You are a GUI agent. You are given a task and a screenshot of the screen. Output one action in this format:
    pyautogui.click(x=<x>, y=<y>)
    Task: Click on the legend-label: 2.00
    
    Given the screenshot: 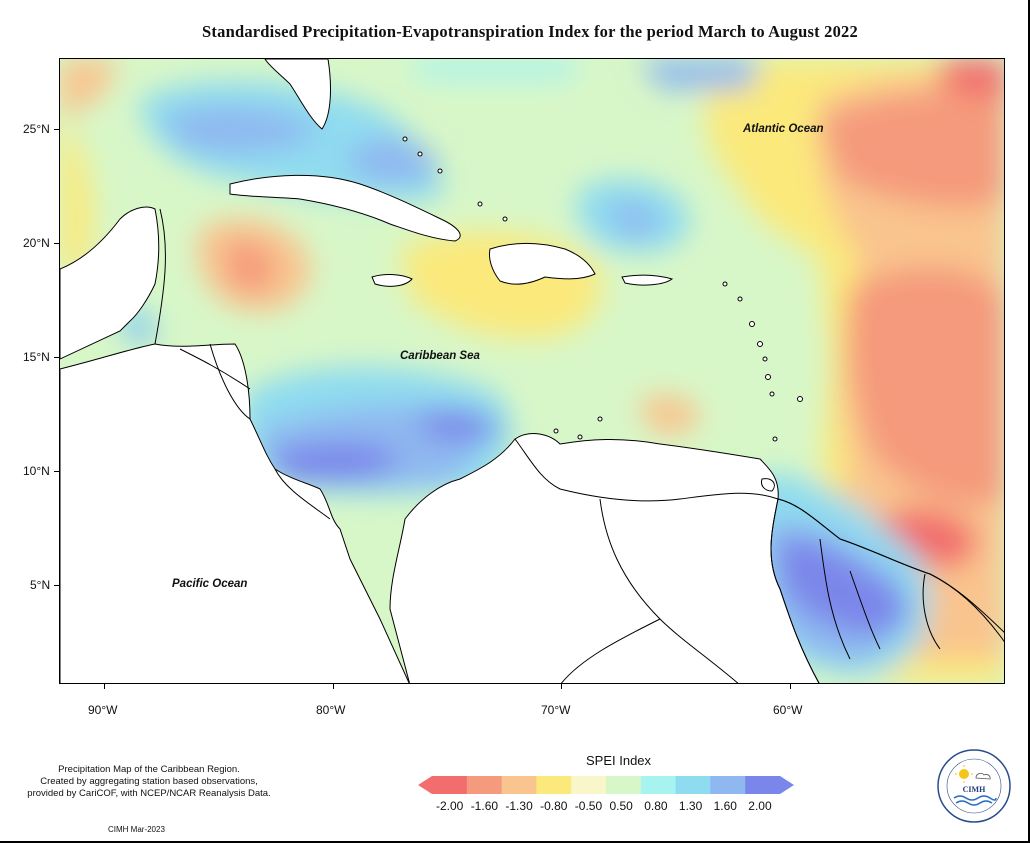 What is the action you would take?
    pyautogui.click(x=760, y=806)
    